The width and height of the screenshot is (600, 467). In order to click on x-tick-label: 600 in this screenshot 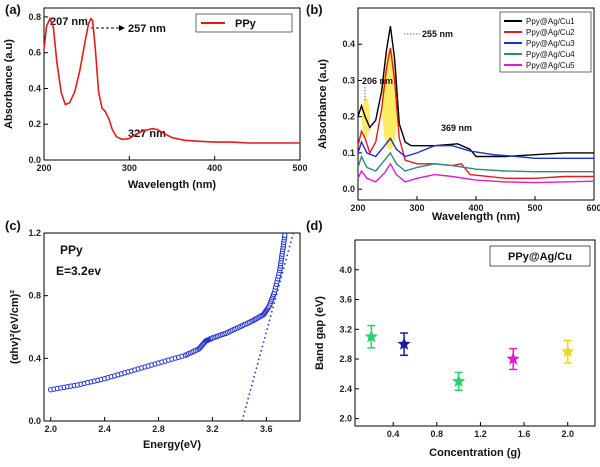, I will do `click(593, 208)`.